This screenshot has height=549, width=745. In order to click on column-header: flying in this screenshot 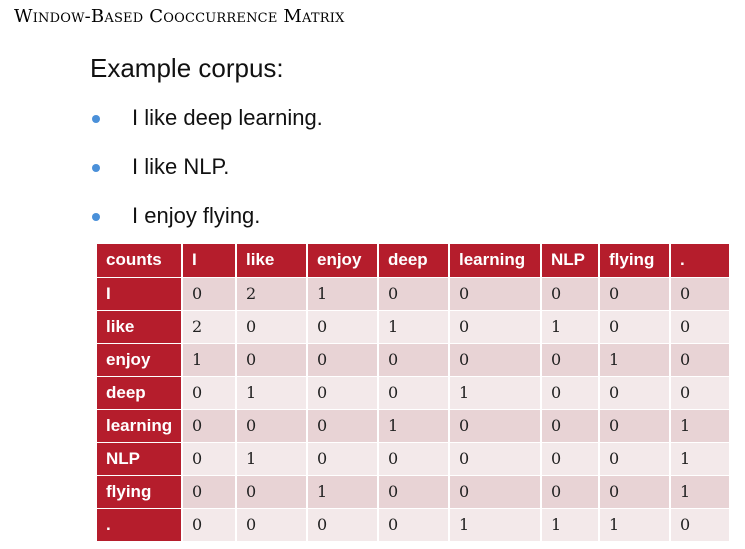, I will do `click(635, 261)`.